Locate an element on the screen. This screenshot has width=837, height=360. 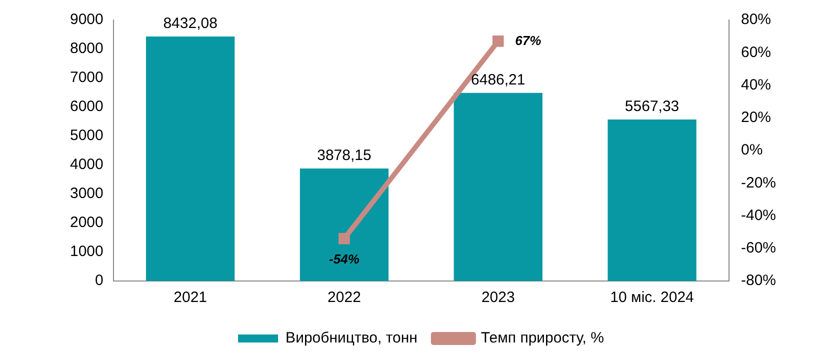
x-tick-label: 2021 is located at coordinates (191, 297).